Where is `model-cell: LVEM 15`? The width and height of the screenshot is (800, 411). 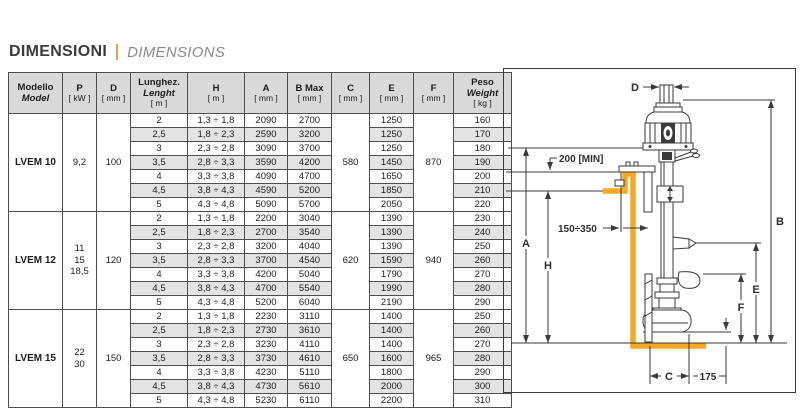
model-cell: LVEM 15 is located at coordinates (35, 358).